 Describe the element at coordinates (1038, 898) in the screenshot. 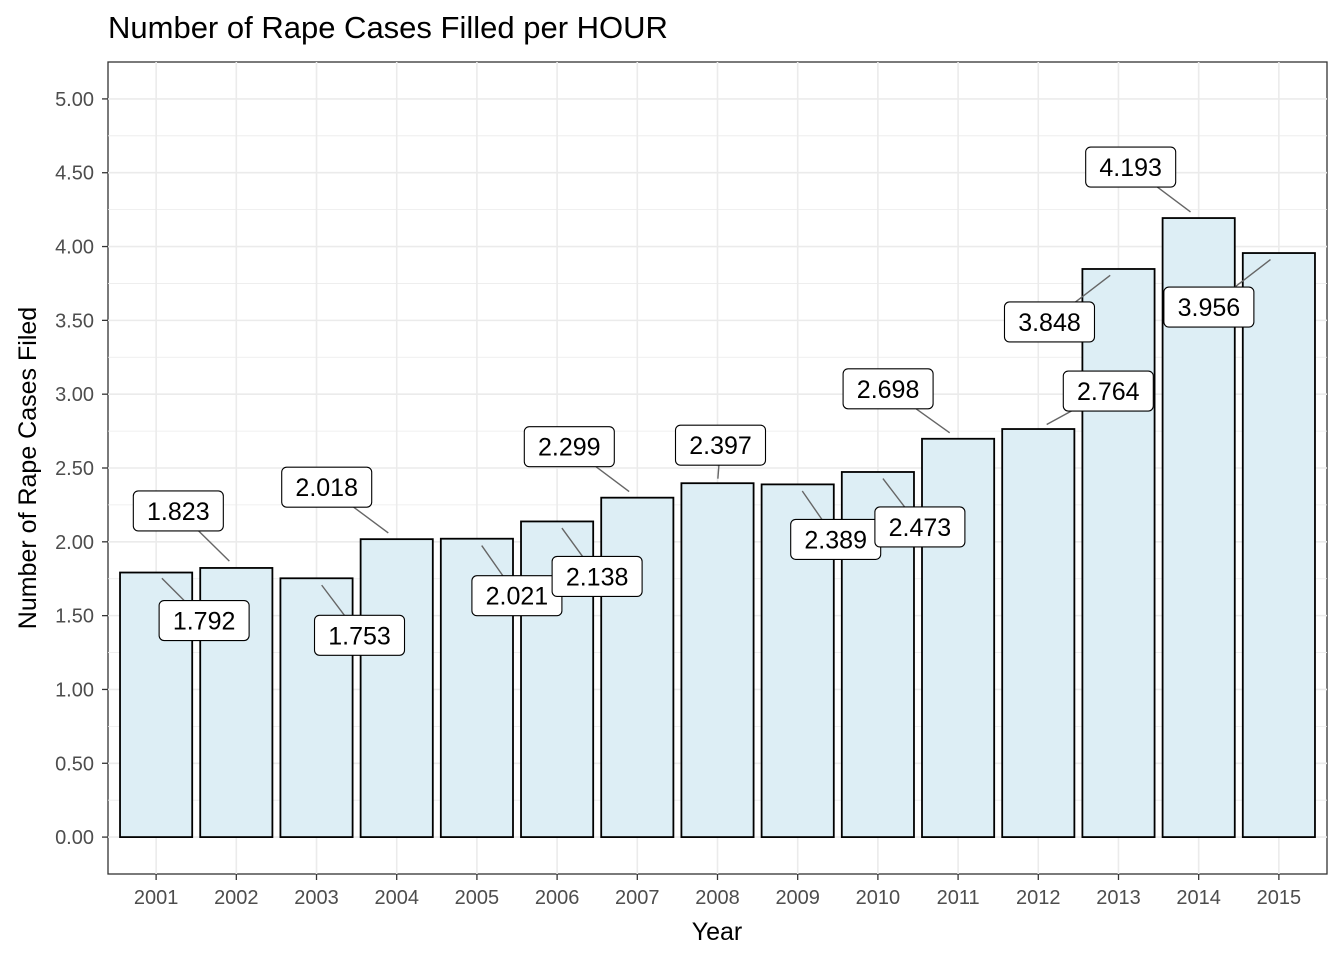

I see `x-tick-label: 2012` at that location.